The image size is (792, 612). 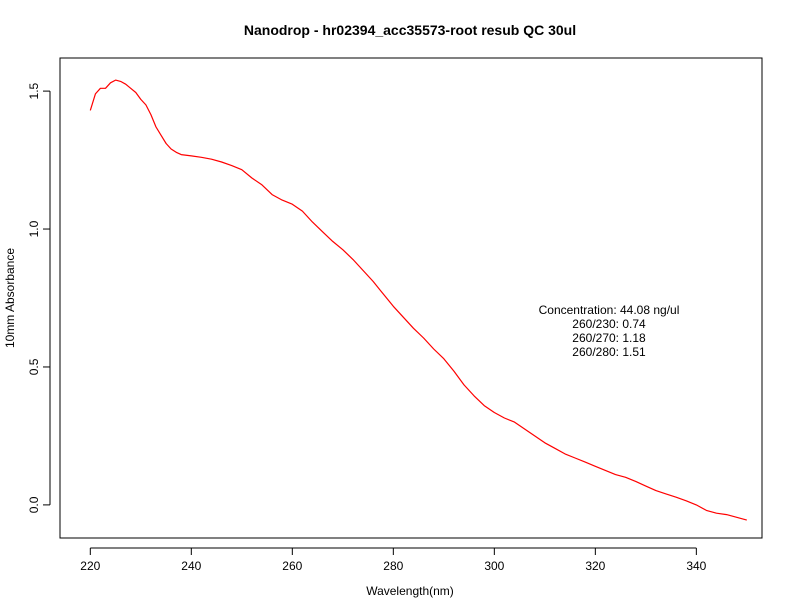 What do you see at coordinates (609, 352) in the screenshot?
I see `annotation-ratio-260-280: 260/280: 1.51` at bounding box center [609, 352].